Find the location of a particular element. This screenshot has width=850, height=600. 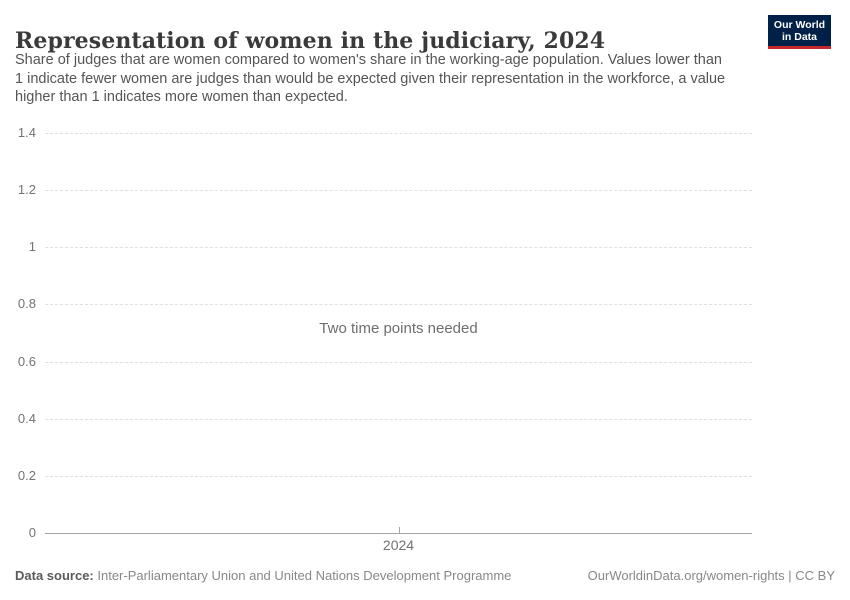

x-axis-line is located at coordinates (398, 533).